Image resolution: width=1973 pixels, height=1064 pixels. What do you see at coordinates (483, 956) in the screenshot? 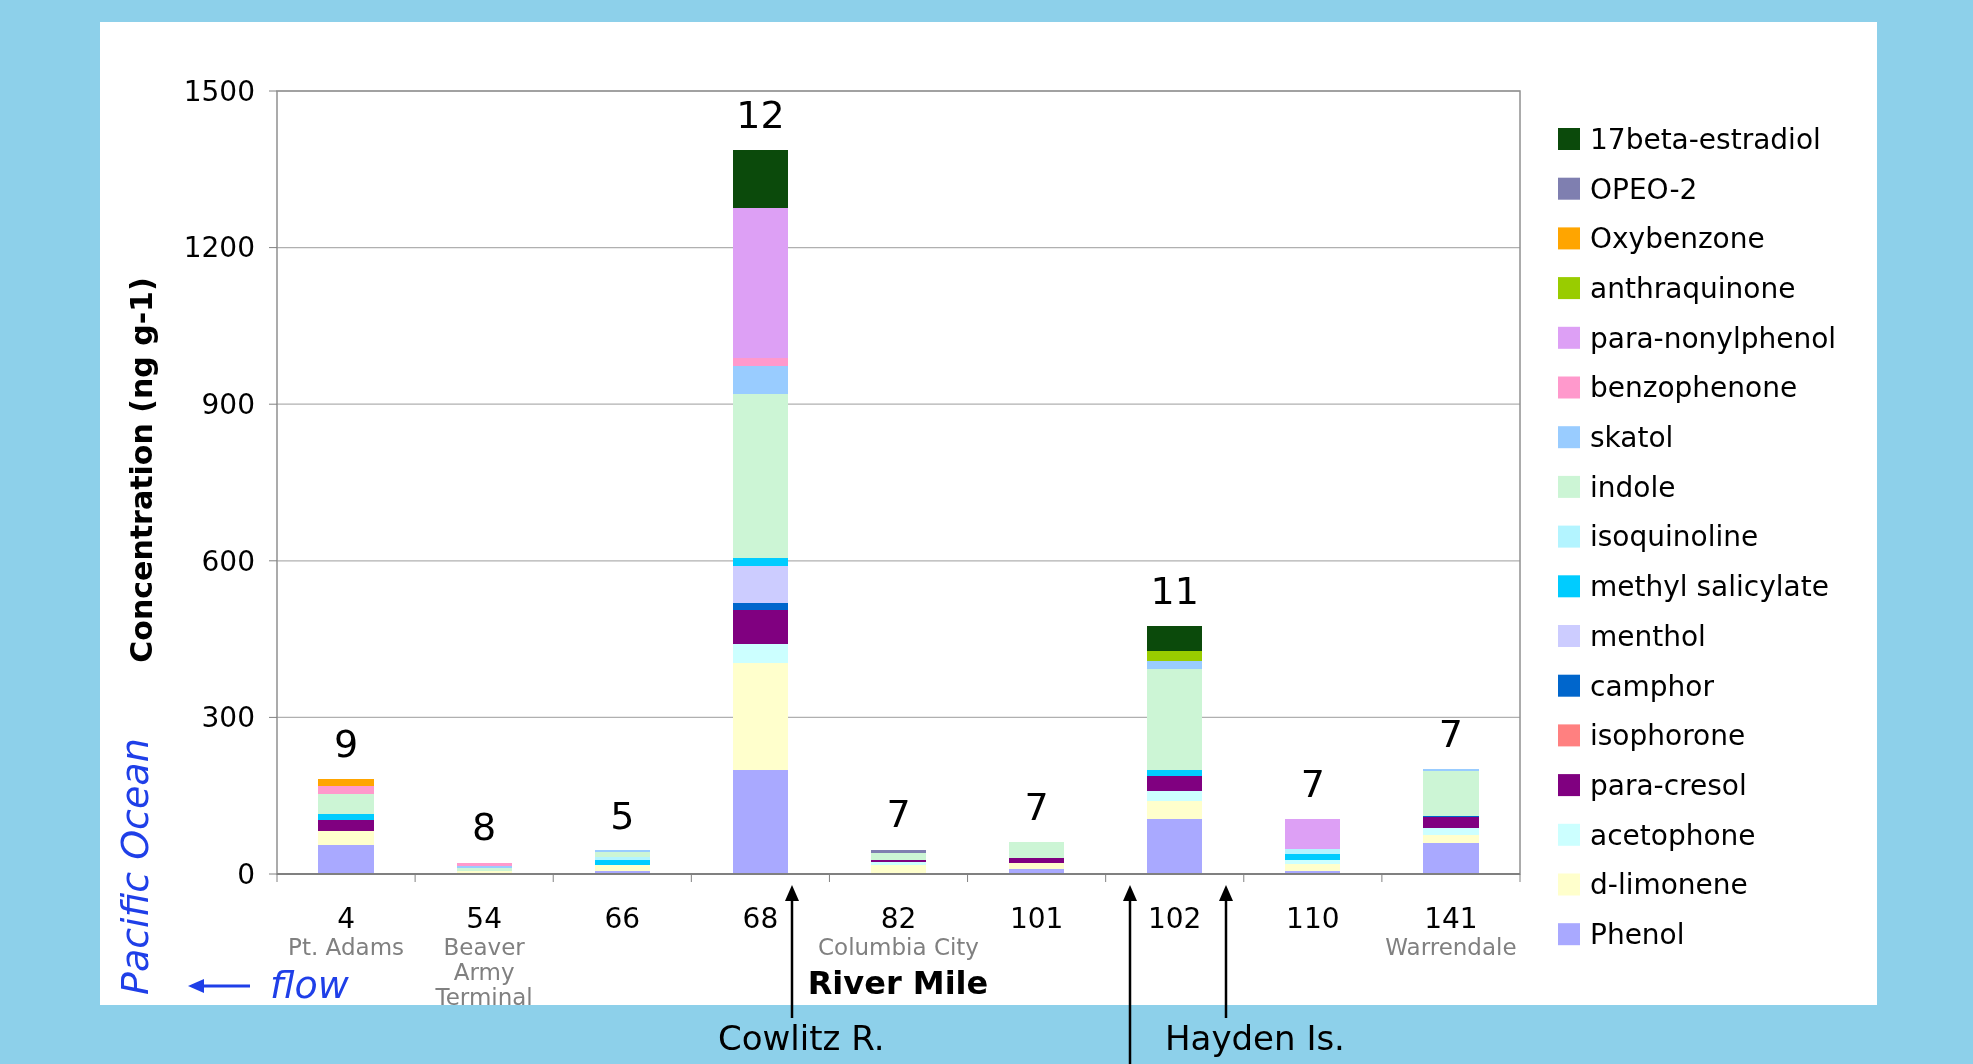
I see `x-tick-label: 54 Beaver Army Terminal` at bounding box center [483, 956].